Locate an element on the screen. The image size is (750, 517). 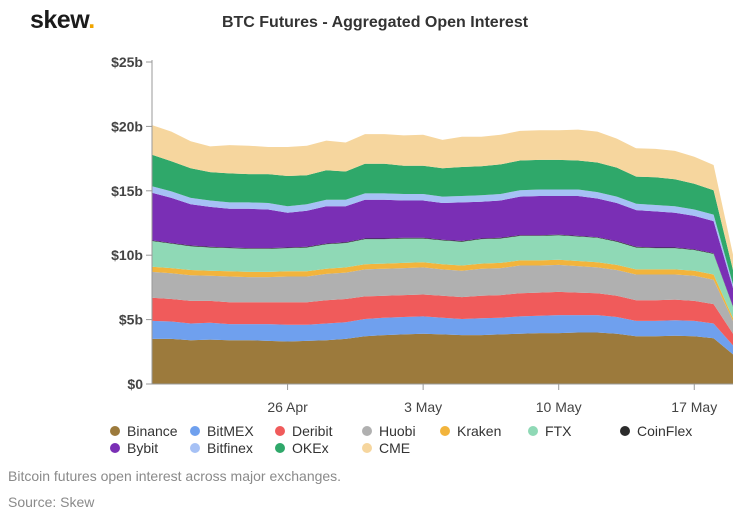
area-series-huobi is located at coordinates (442, 299).